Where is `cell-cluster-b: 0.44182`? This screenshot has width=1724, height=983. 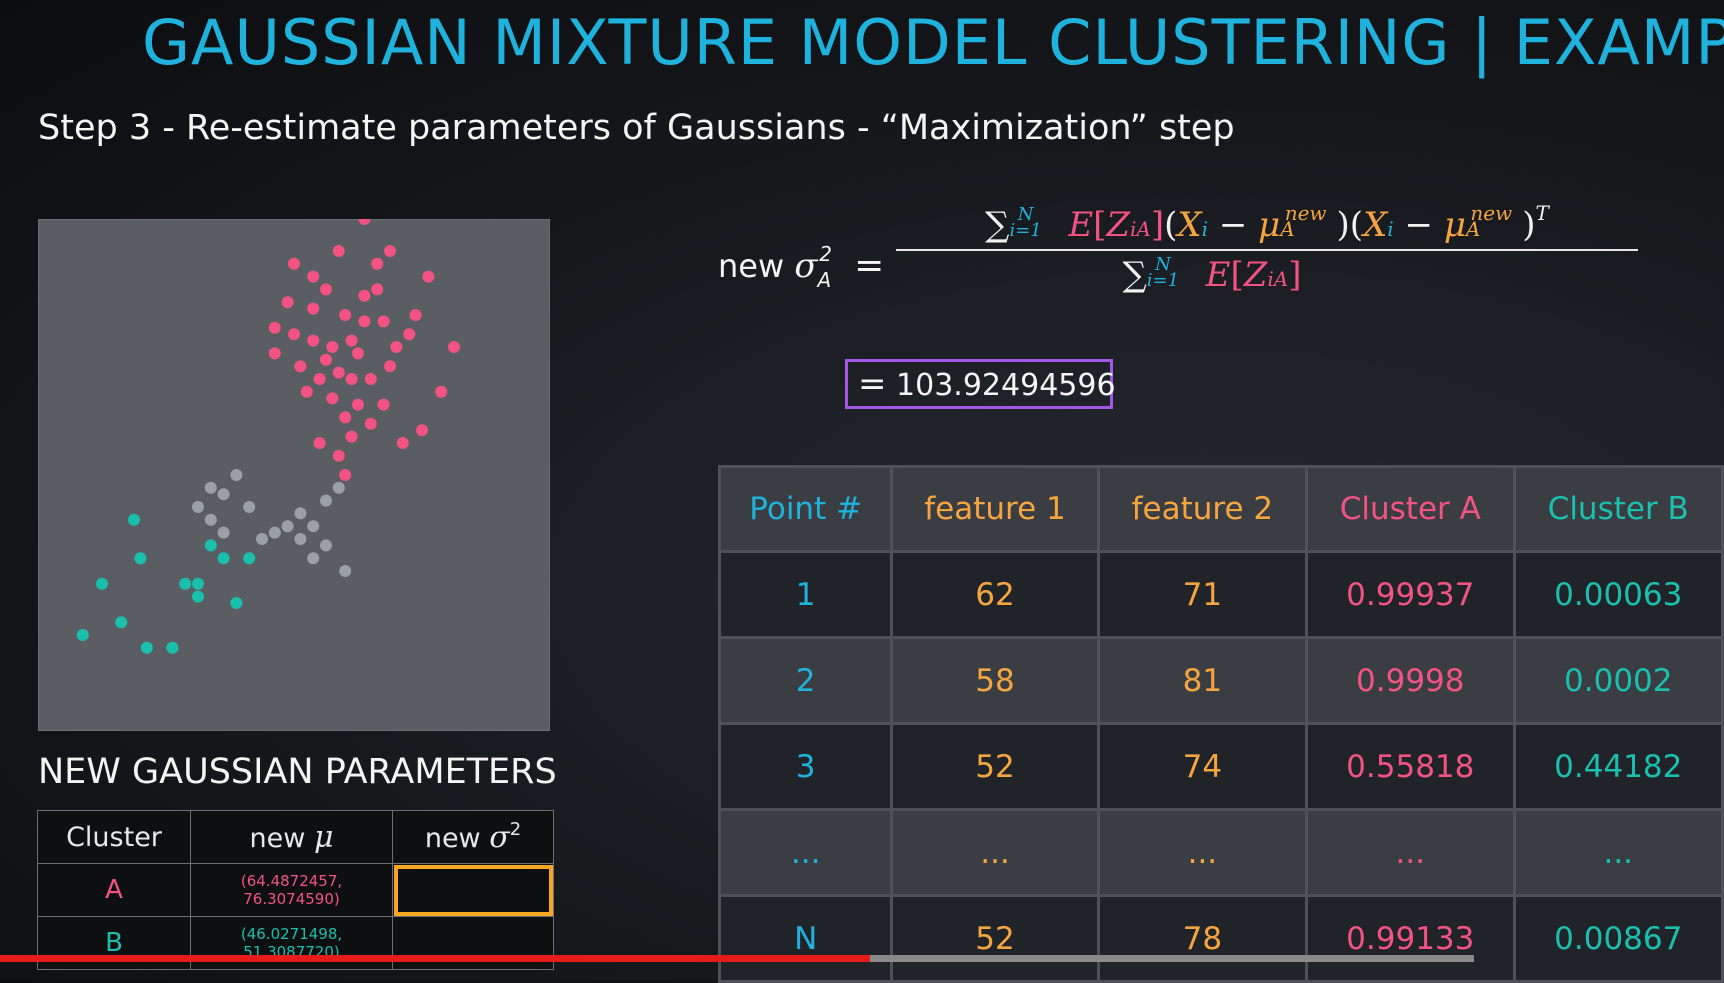 cell-cluster-b: 0.44182 is located at coordinates (1618, 766).